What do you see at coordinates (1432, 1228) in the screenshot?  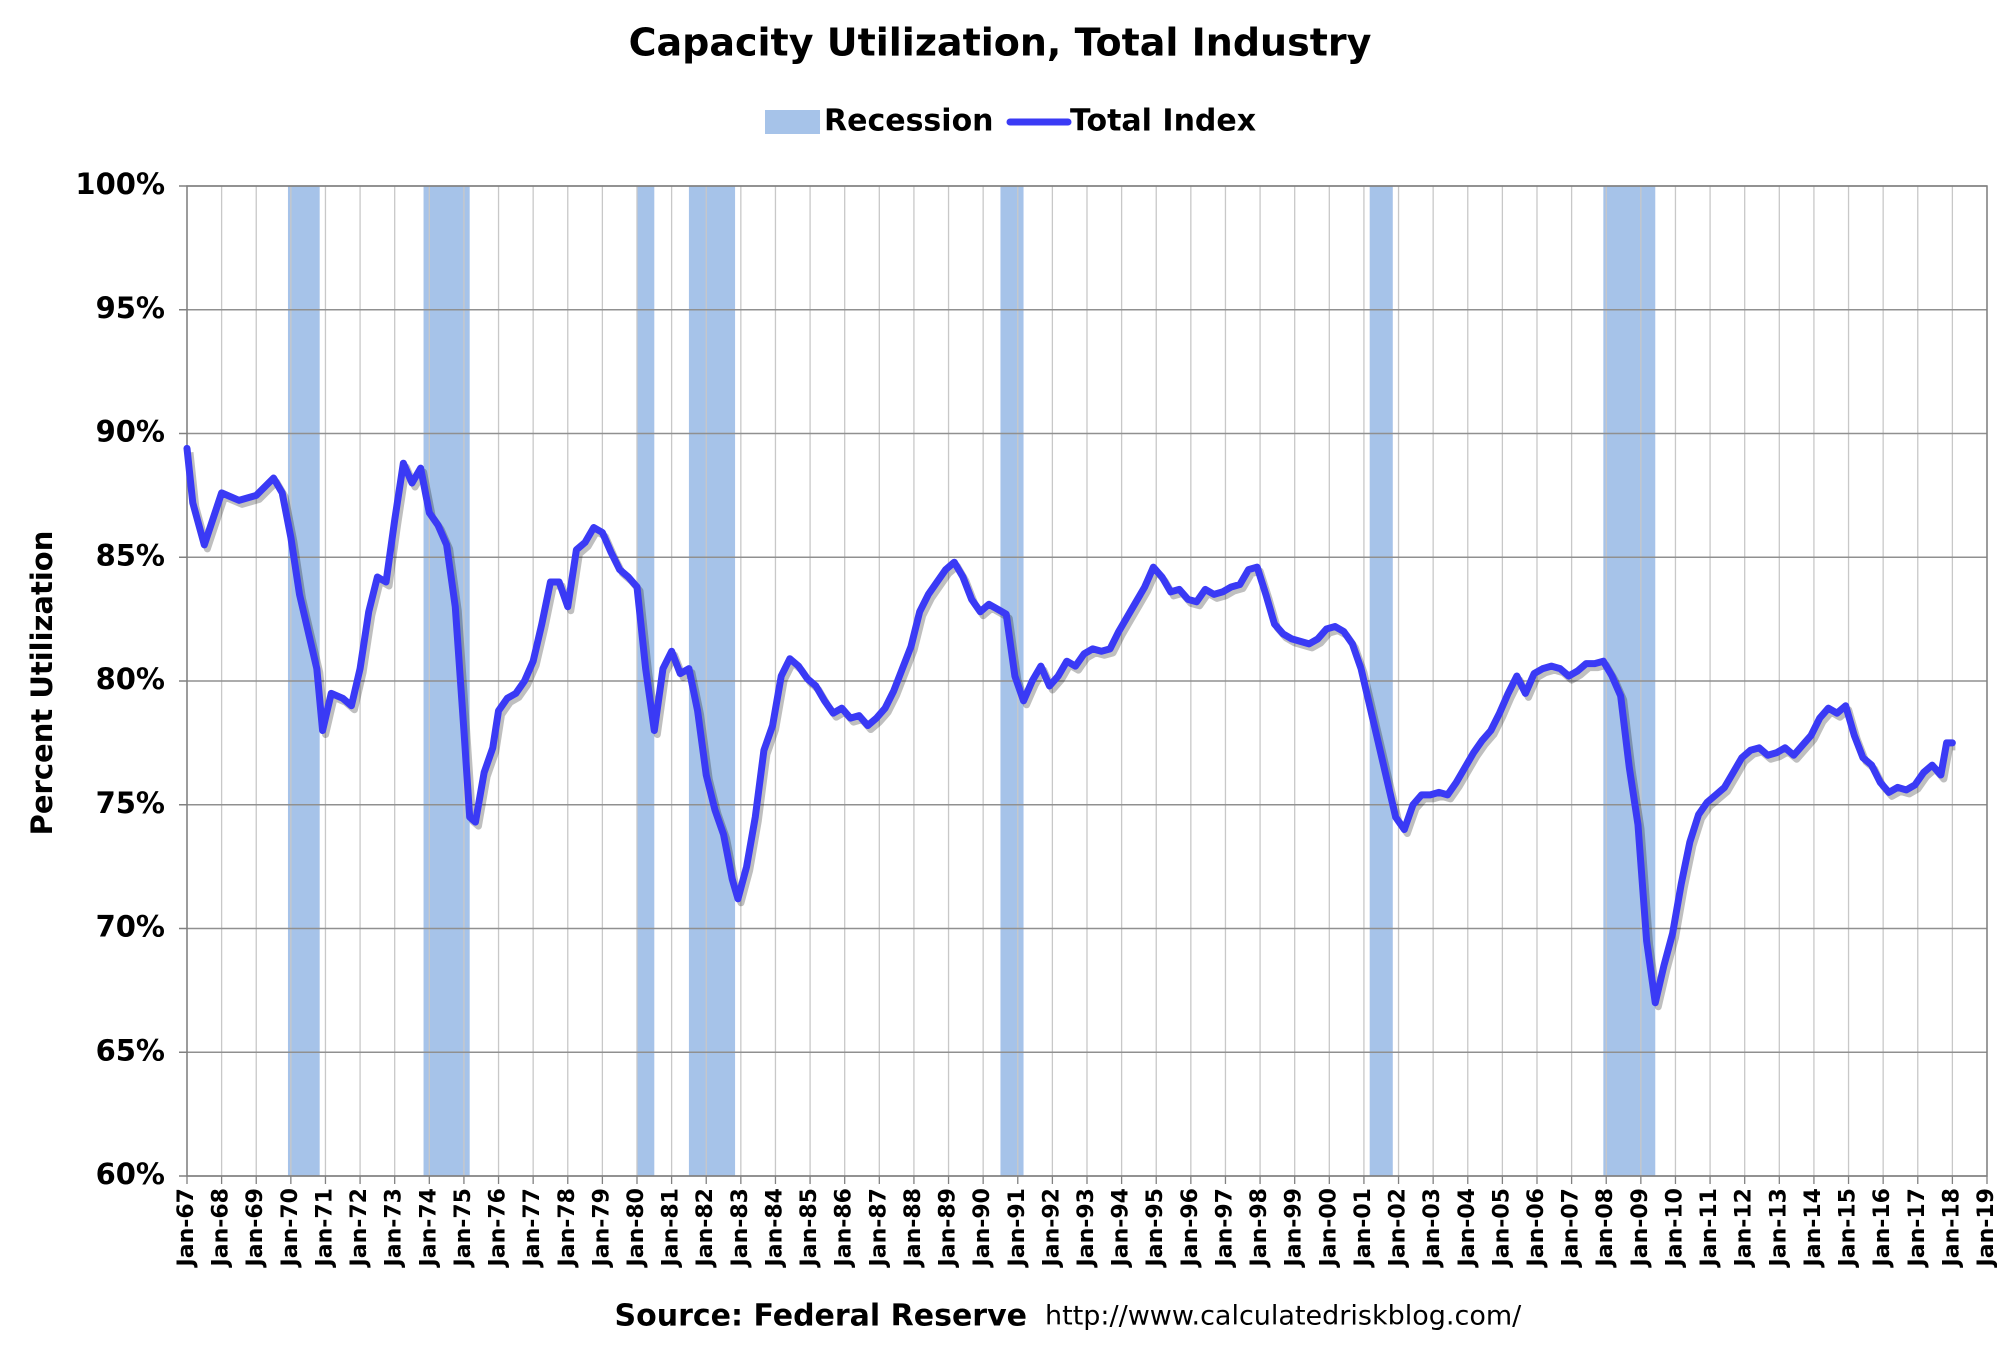 I see `x-tick-label: Jan-03` at bounding box center [1432, 1228].